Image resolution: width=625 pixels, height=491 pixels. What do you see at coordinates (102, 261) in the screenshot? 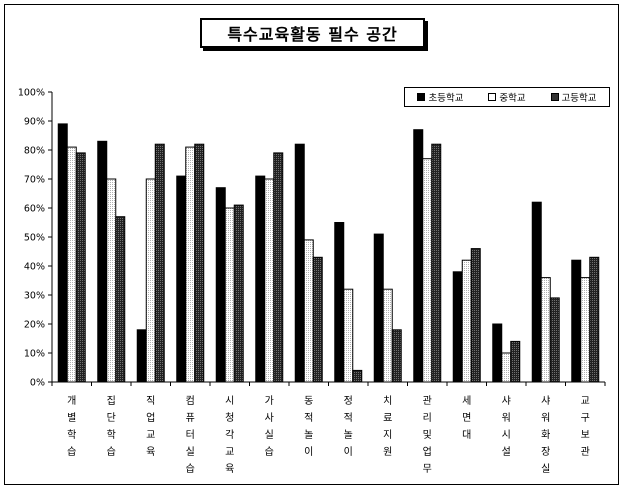
I see `bar-초등학교-집단학습` at bounding box center [102, 261].